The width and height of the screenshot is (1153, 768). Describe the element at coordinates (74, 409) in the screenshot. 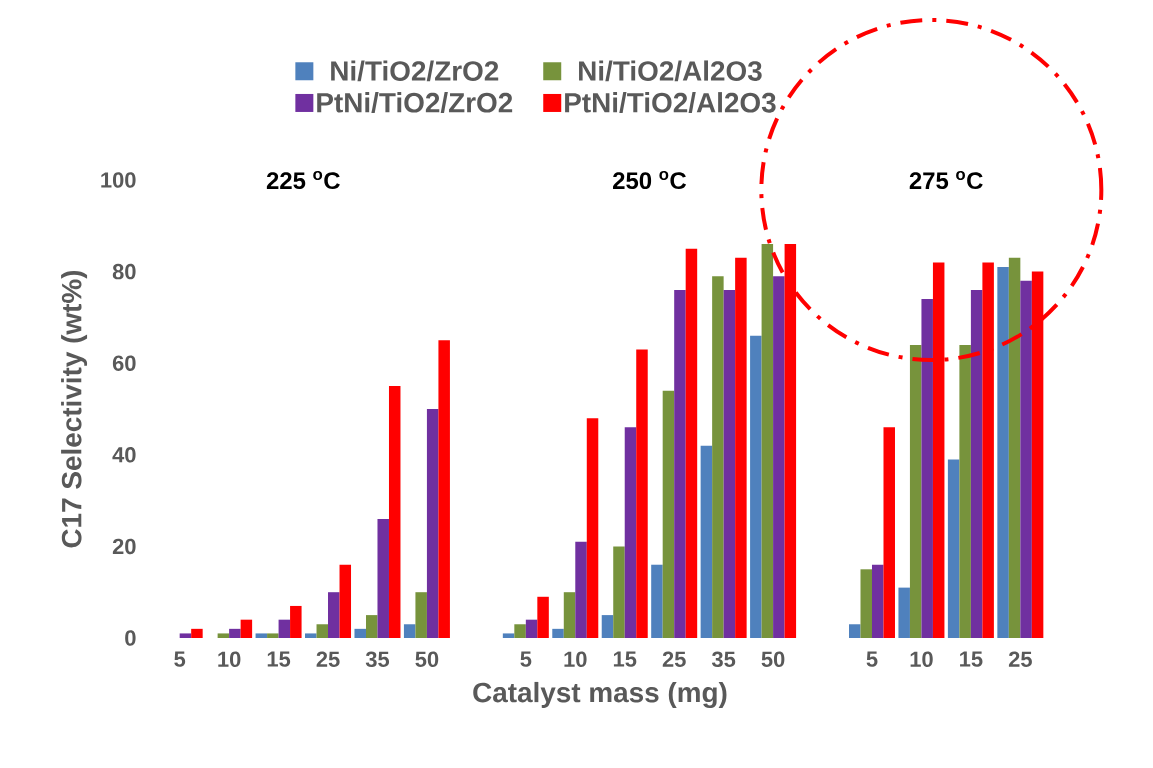

I see `y-axis-title: C17 Selectivity (wt%)` at that location.